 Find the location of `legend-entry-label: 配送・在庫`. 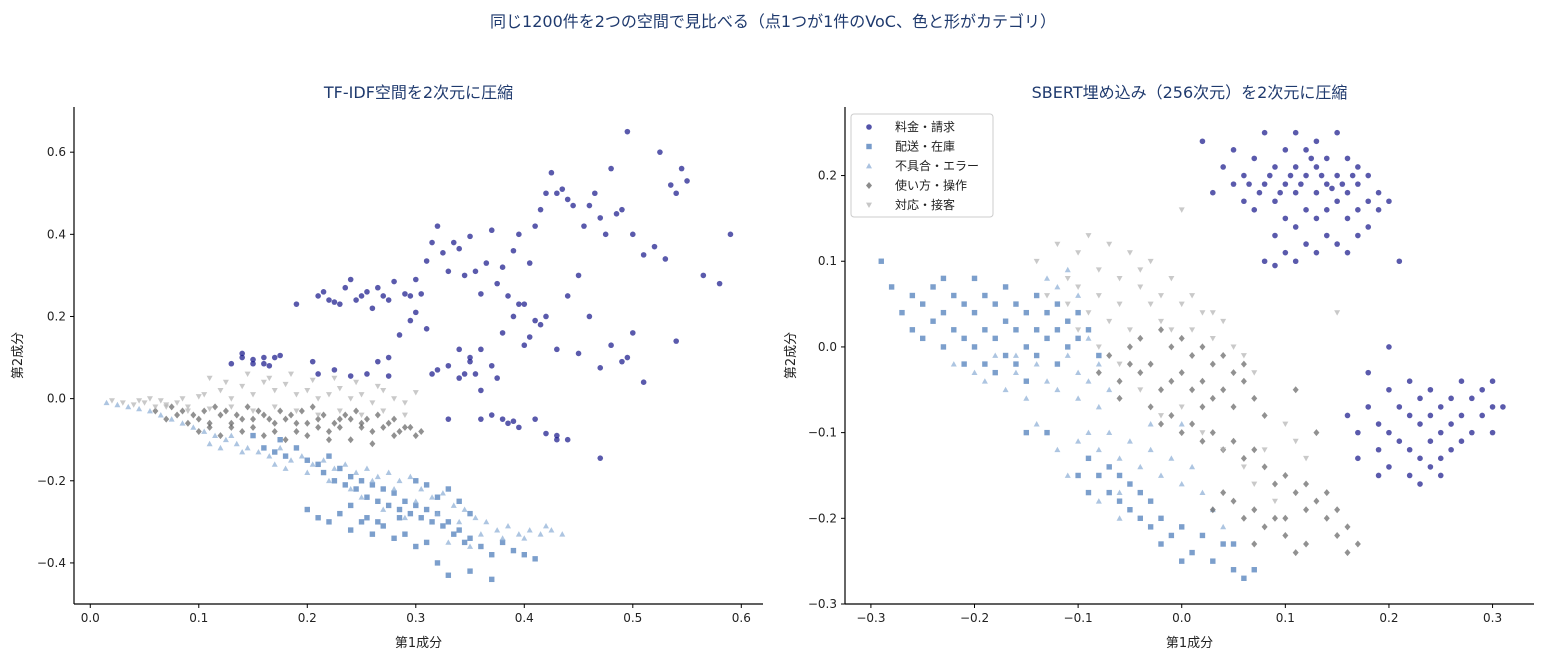

legend-entry-label: 配送・在庫 is located at coordinates (925, 146).